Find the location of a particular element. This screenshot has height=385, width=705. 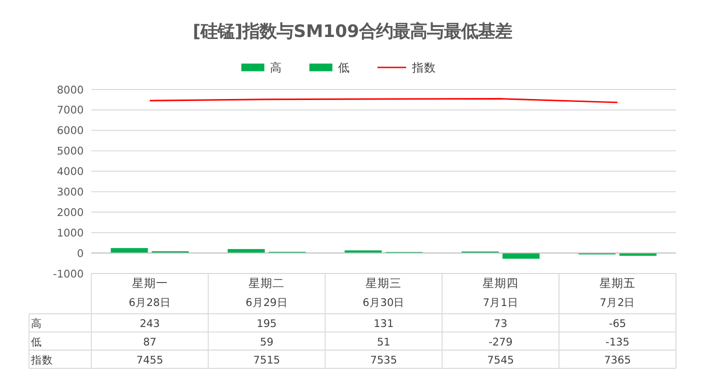

x-tick-label: 星期四 7月1日 is located at coordinates (500, 293).